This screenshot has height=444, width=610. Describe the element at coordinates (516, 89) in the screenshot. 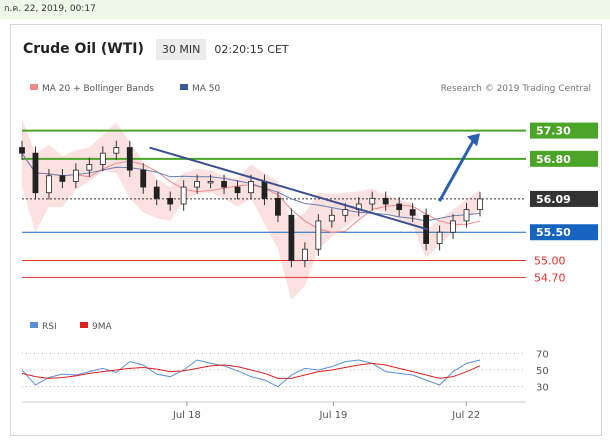

I see `credit-text: Research © 2019 Trading Central` at that location.